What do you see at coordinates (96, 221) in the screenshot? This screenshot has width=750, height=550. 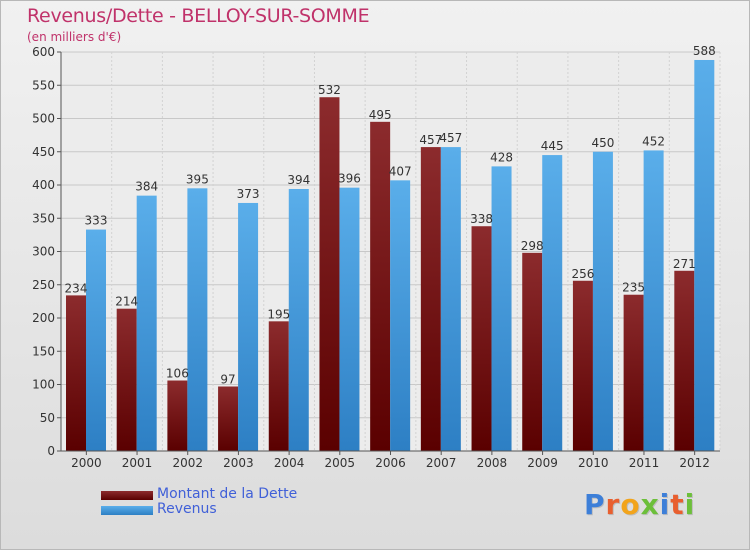 I see `data-label-revenue-2000: 333` at bounding box center [96, 221].